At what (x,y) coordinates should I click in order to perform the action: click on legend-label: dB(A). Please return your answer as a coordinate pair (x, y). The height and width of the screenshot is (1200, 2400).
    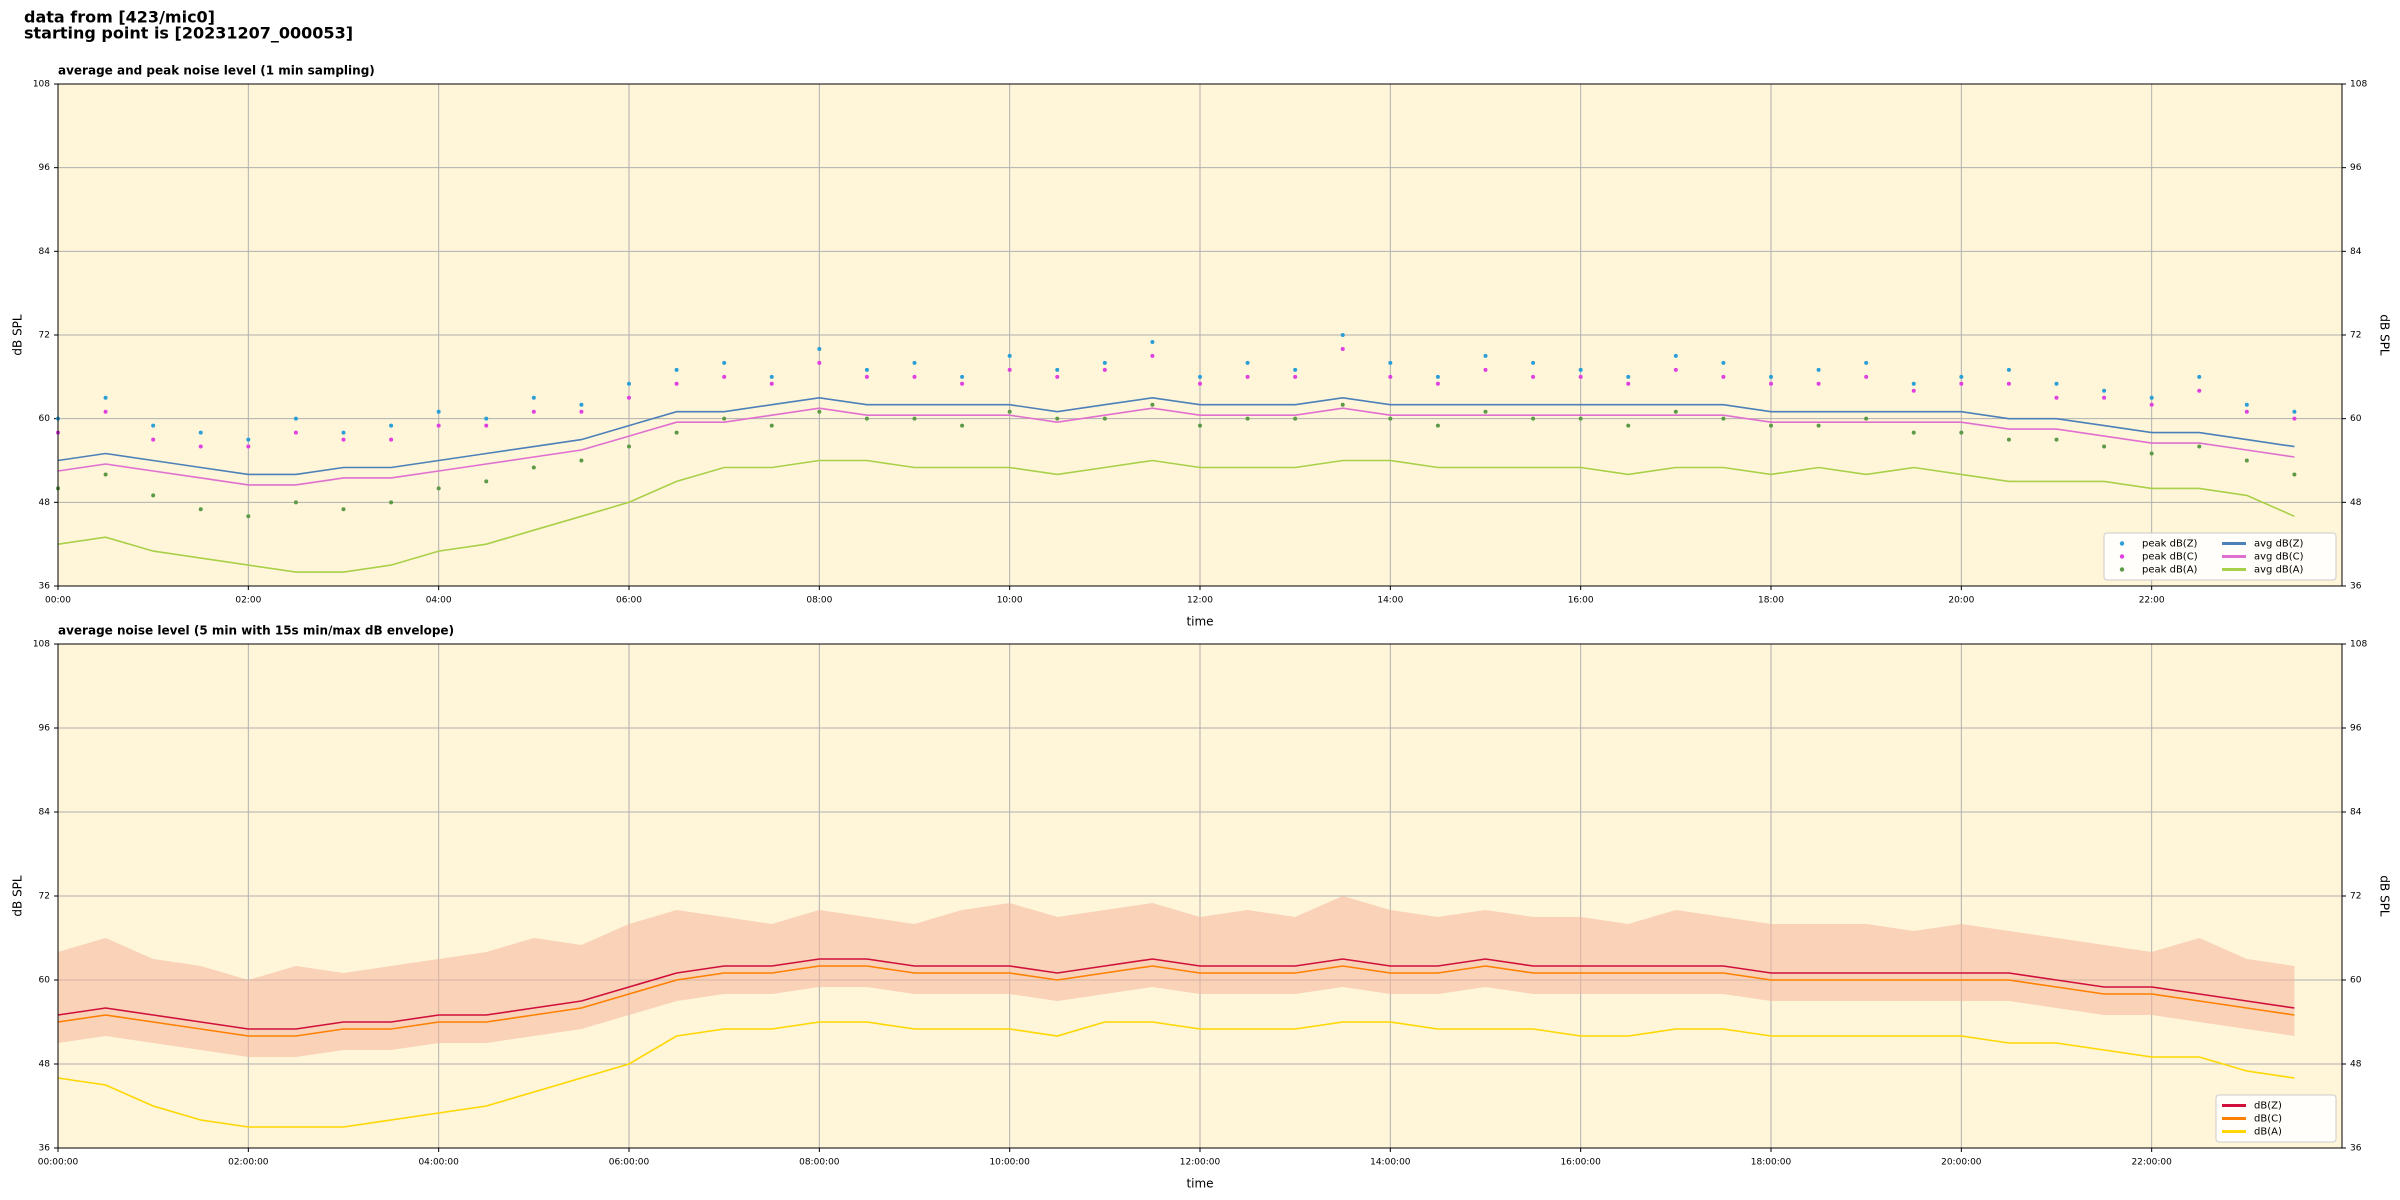
    Looking at the image, I should click on (2268, 1132).